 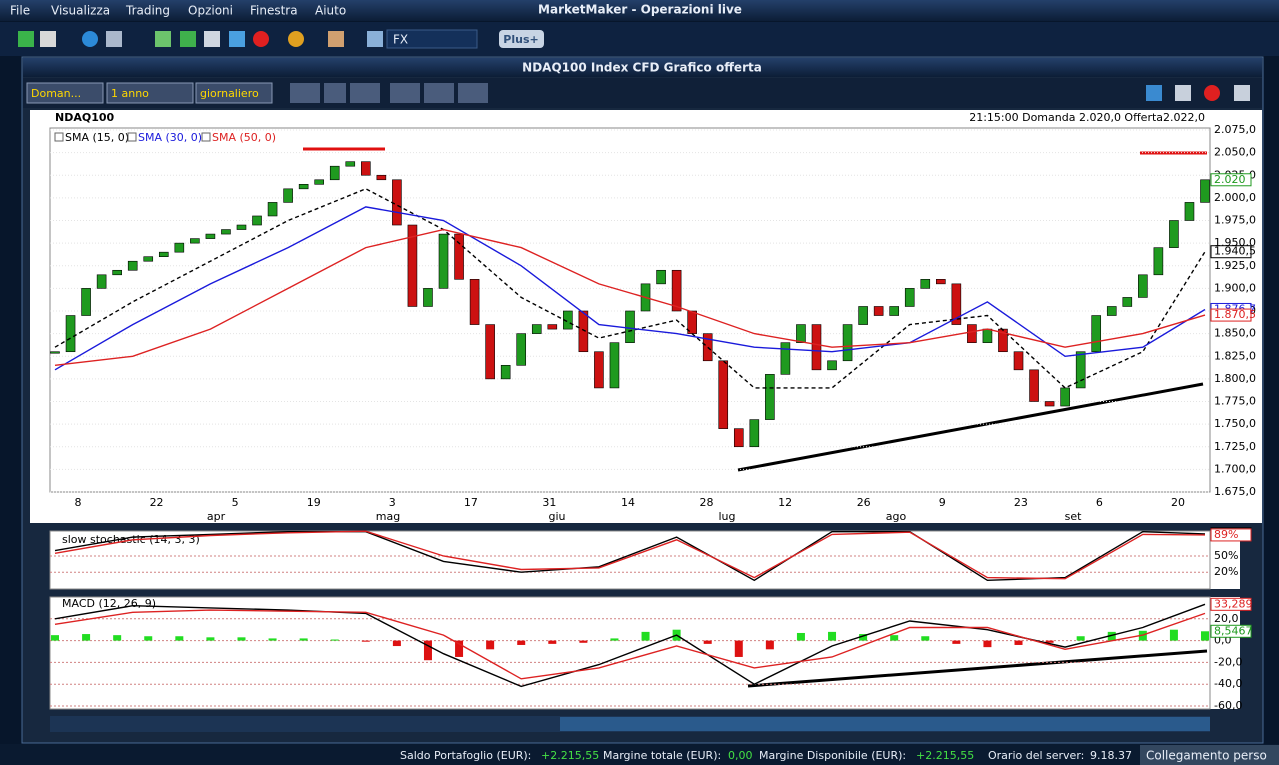 I want to click on x-tick-label: 14, so click(x=628, y=502).